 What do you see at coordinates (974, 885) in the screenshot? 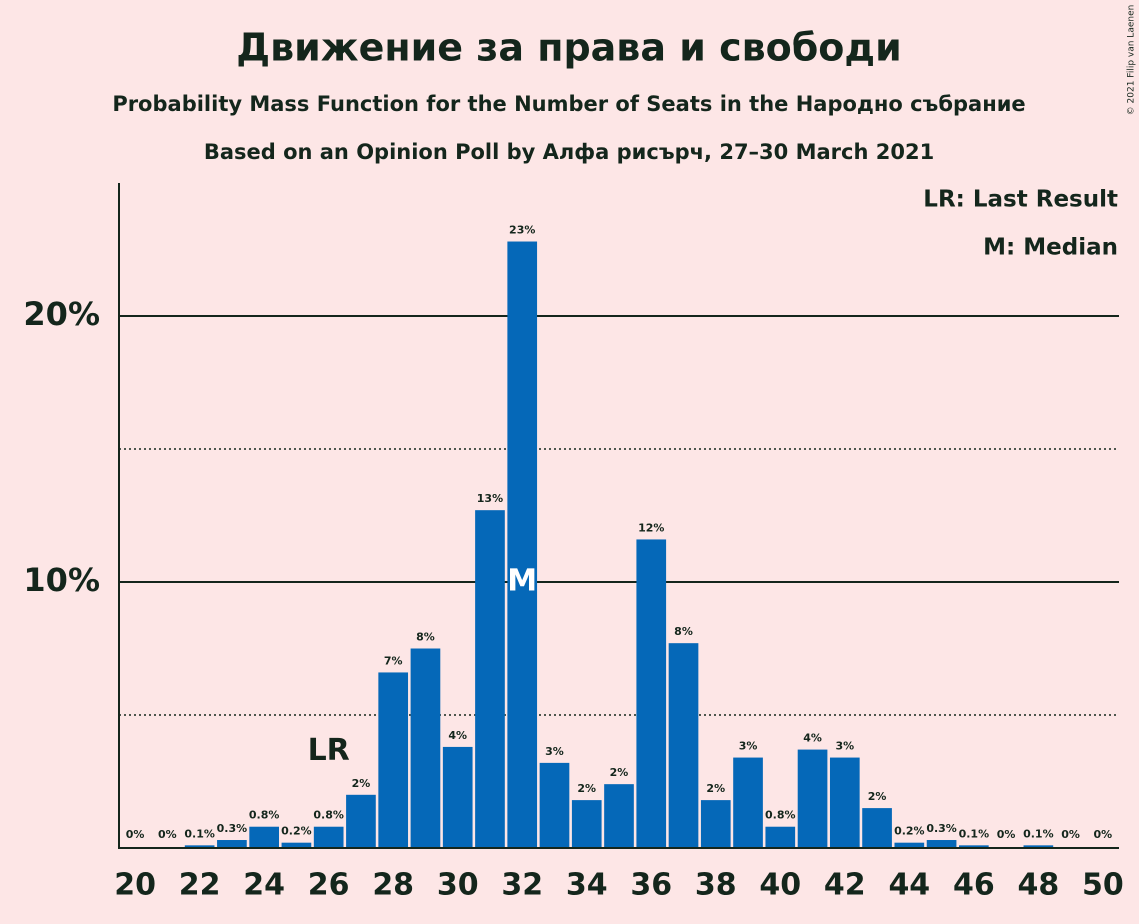
I see `x-tick-label: 46` at bounding box center [974, 885].